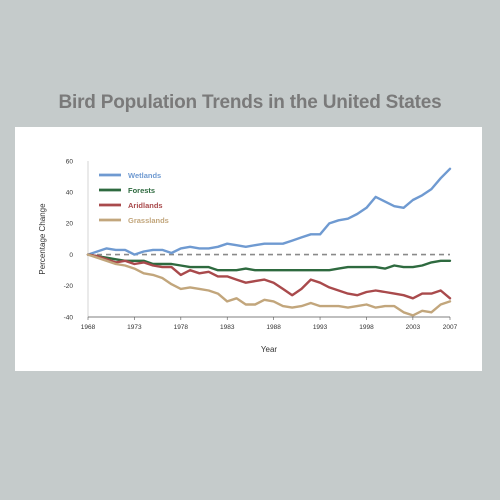 Image resolution: width=500 pixels, height=500 pixels. Describe the element at coordinates (69, 239) in the screenshot. I see `y-axis-ticks: 60 40 20 0 -20 -40` at that location.